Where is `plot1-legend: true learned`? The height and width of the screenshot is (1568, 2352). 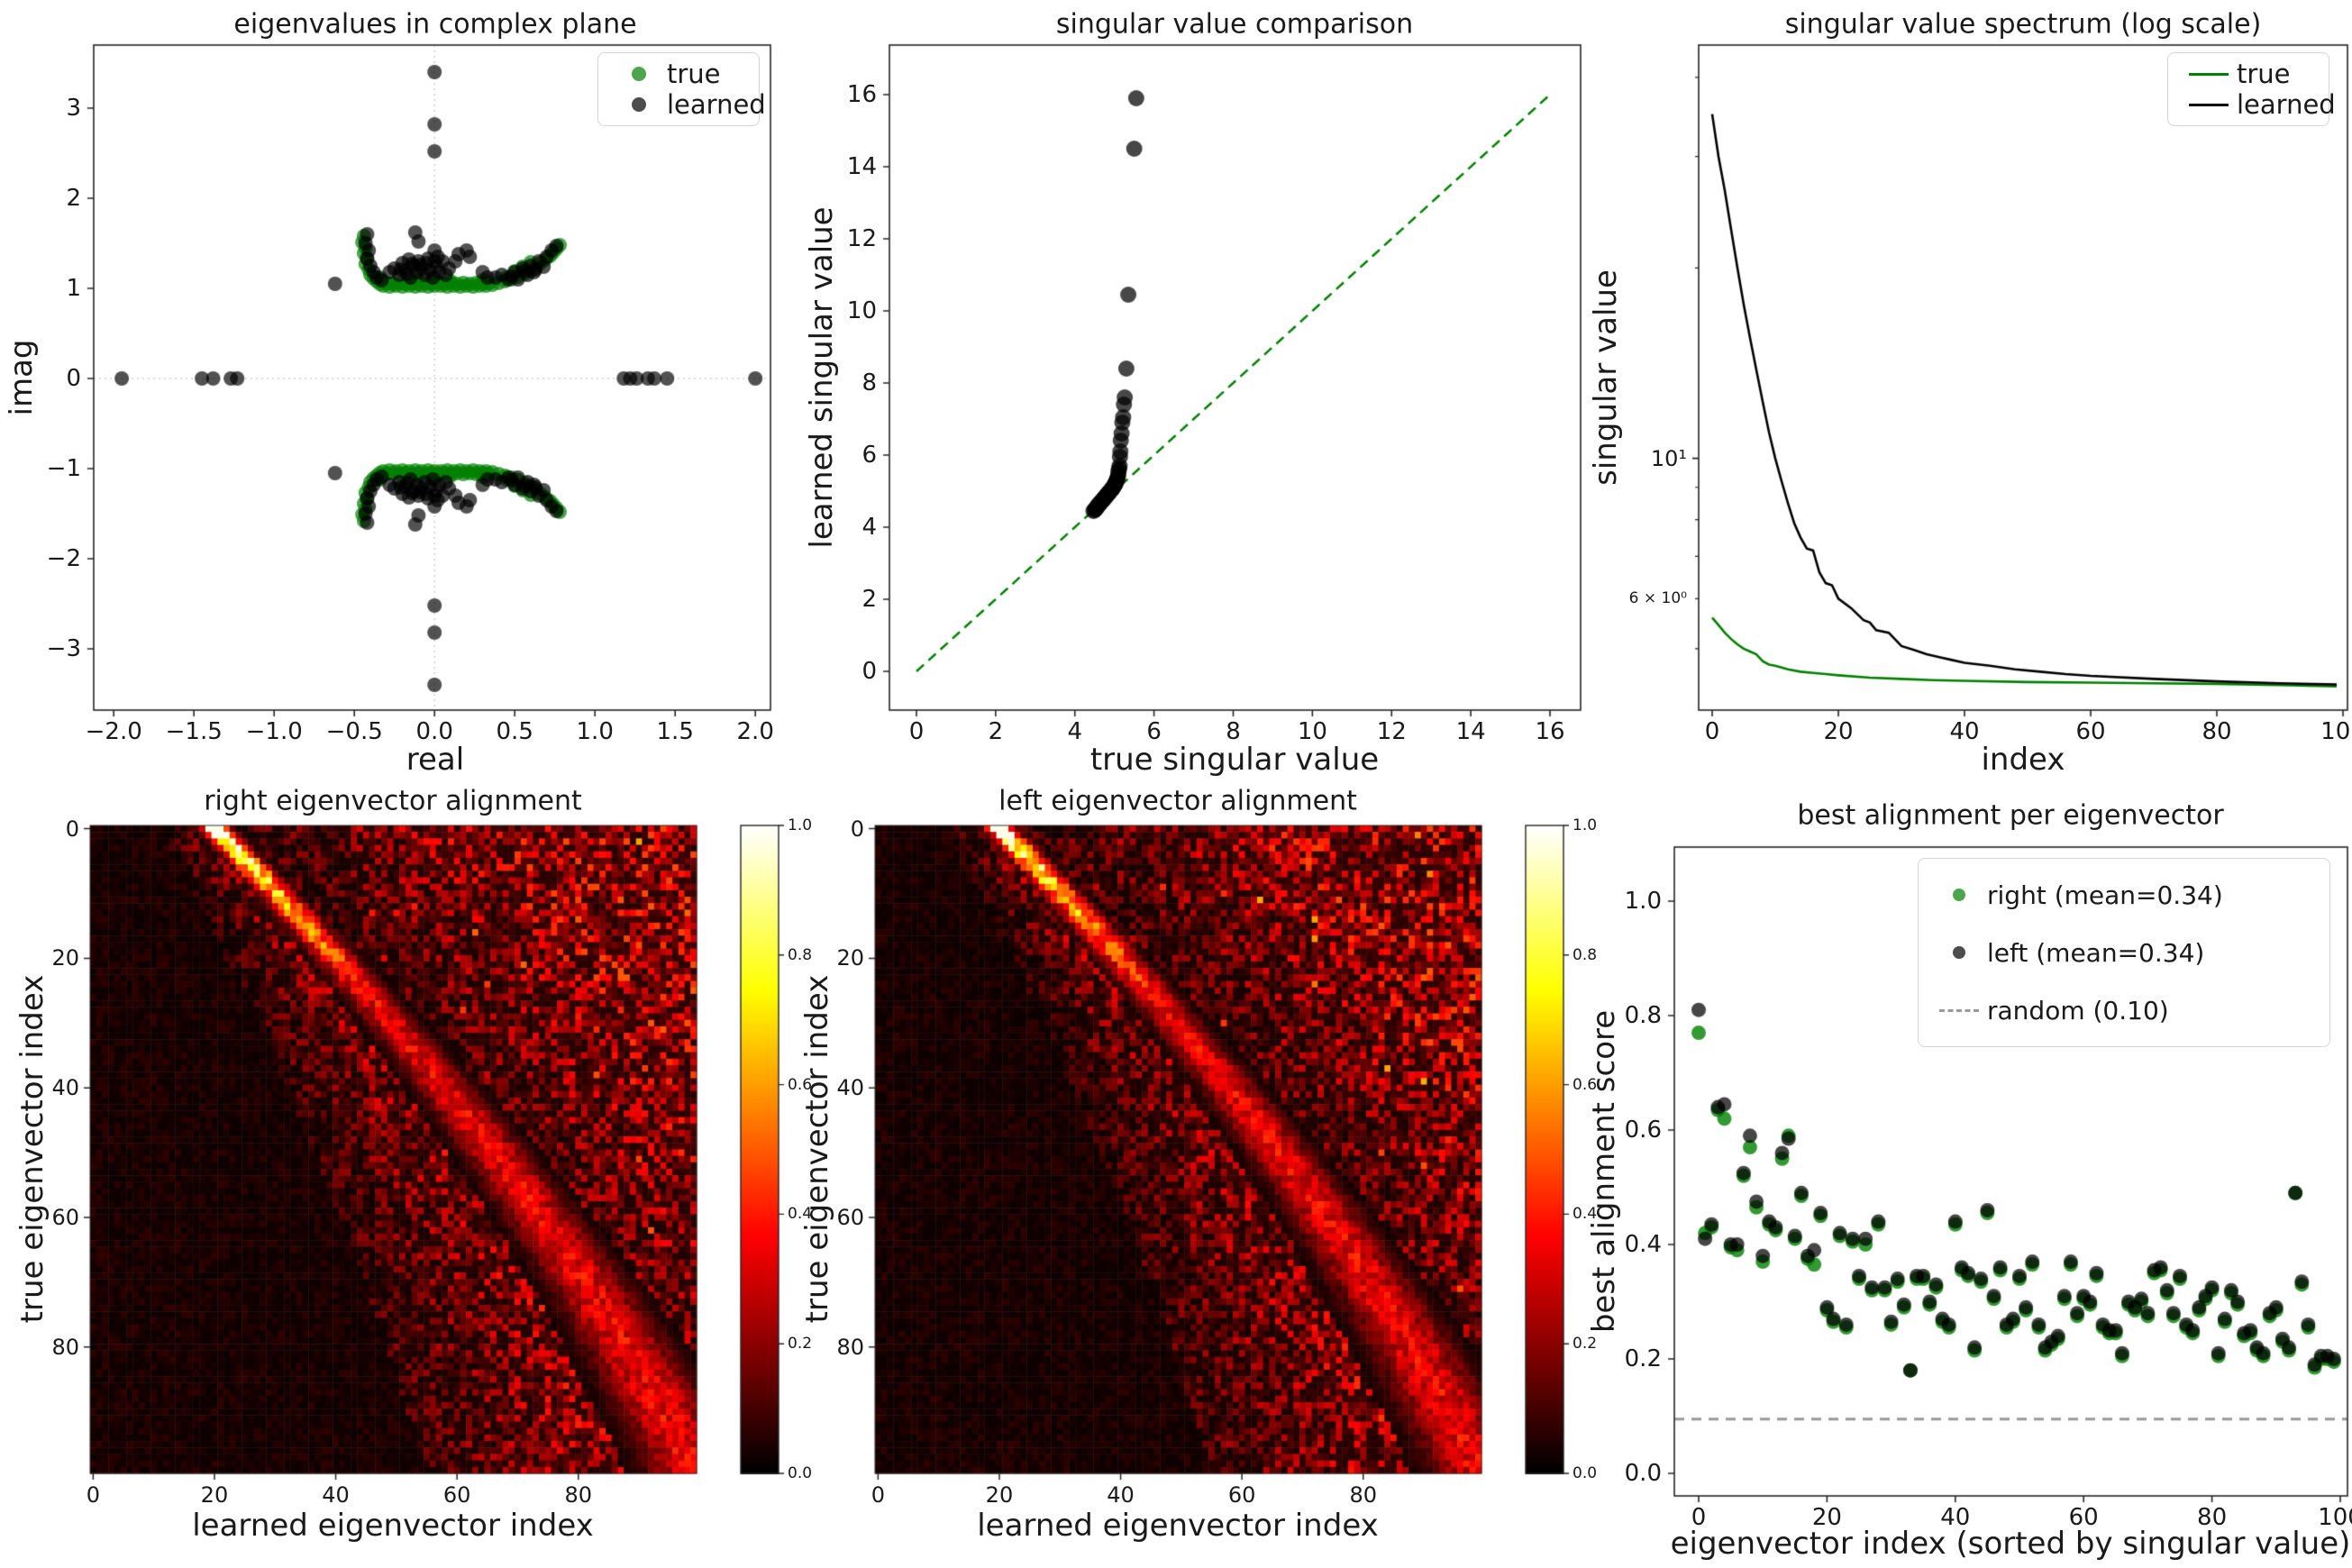 plot1-legend: true learned is located at coordinates (681, 89).